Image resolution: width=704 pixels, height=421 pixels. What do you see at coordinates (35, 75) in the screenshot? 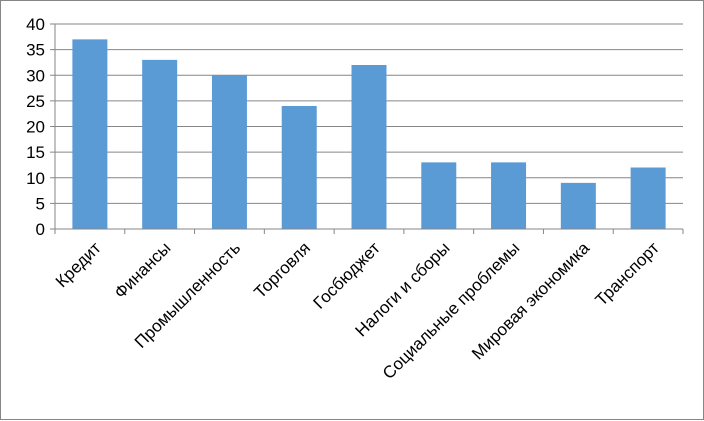
I see `y-tick-label: 30` at bounding box center [35, 75].